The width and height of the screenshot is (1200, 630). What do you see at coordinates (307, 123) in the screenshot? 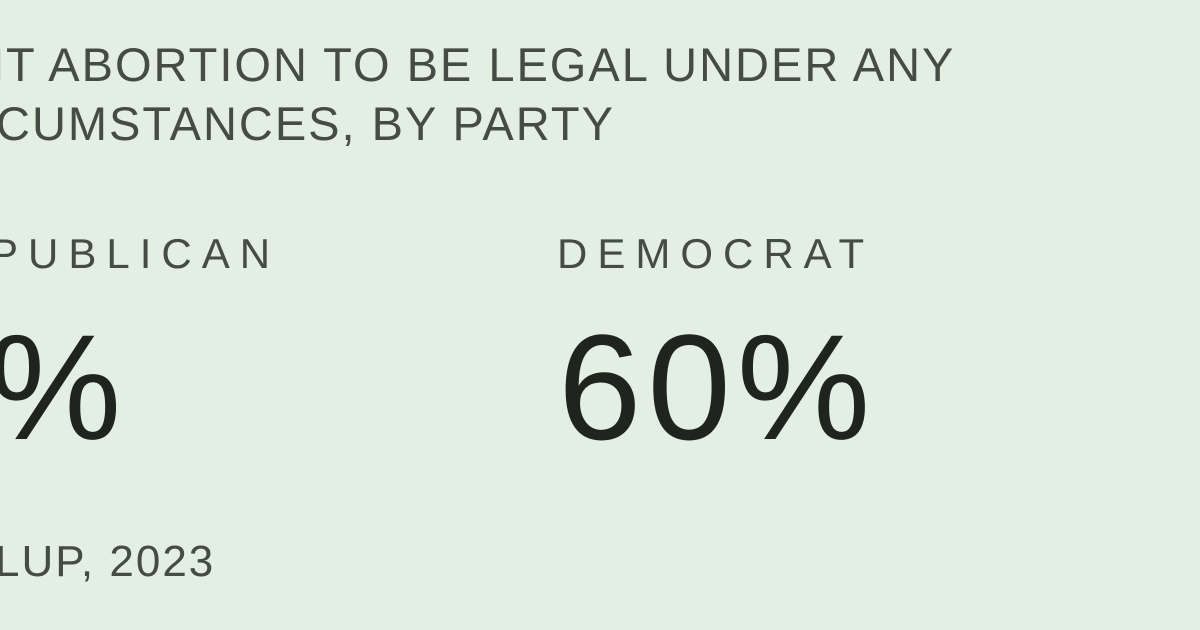
I see `headline-line-2: CUMSTANCES, BY PARTY` at bounding box center [307, 123].